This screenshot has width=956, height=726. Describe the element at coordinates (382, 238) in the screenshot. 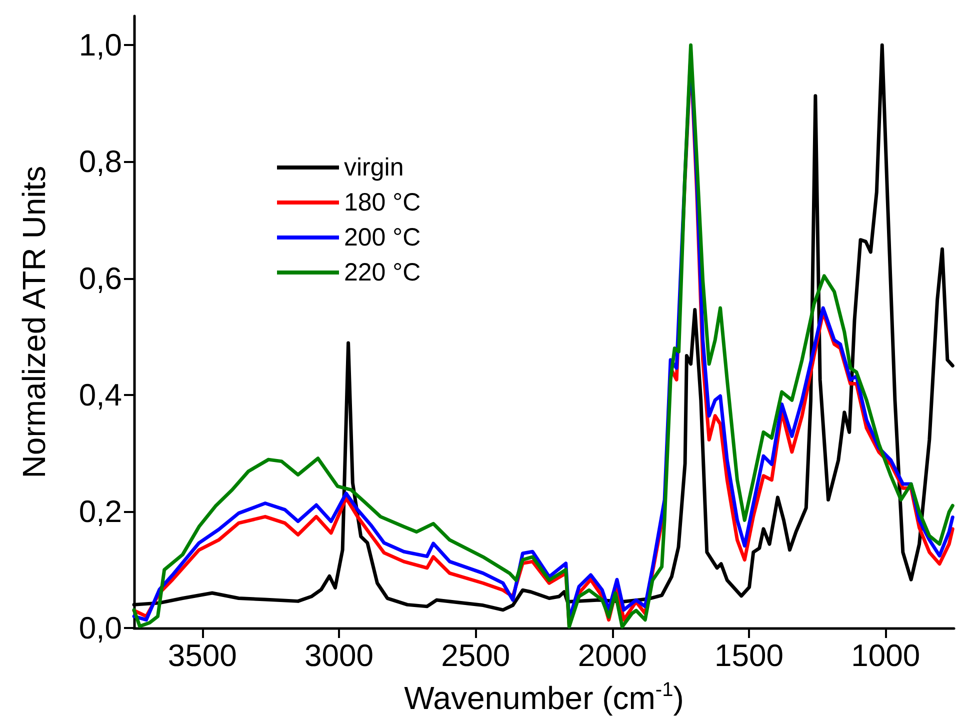

I see `legend-label: 200 °C` at that location.